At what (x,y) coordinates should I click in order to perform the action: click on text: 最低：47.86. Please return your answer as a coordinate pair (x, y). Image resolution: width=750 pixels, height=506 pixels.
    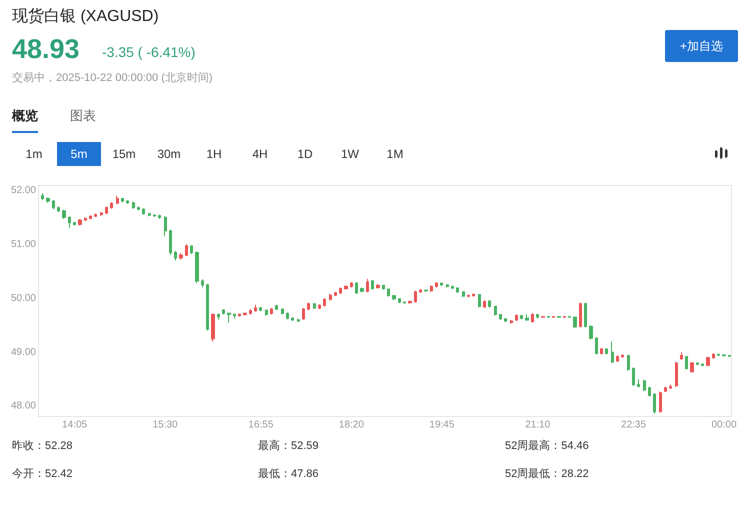
    Looking at the image, I should click on (288, 474).